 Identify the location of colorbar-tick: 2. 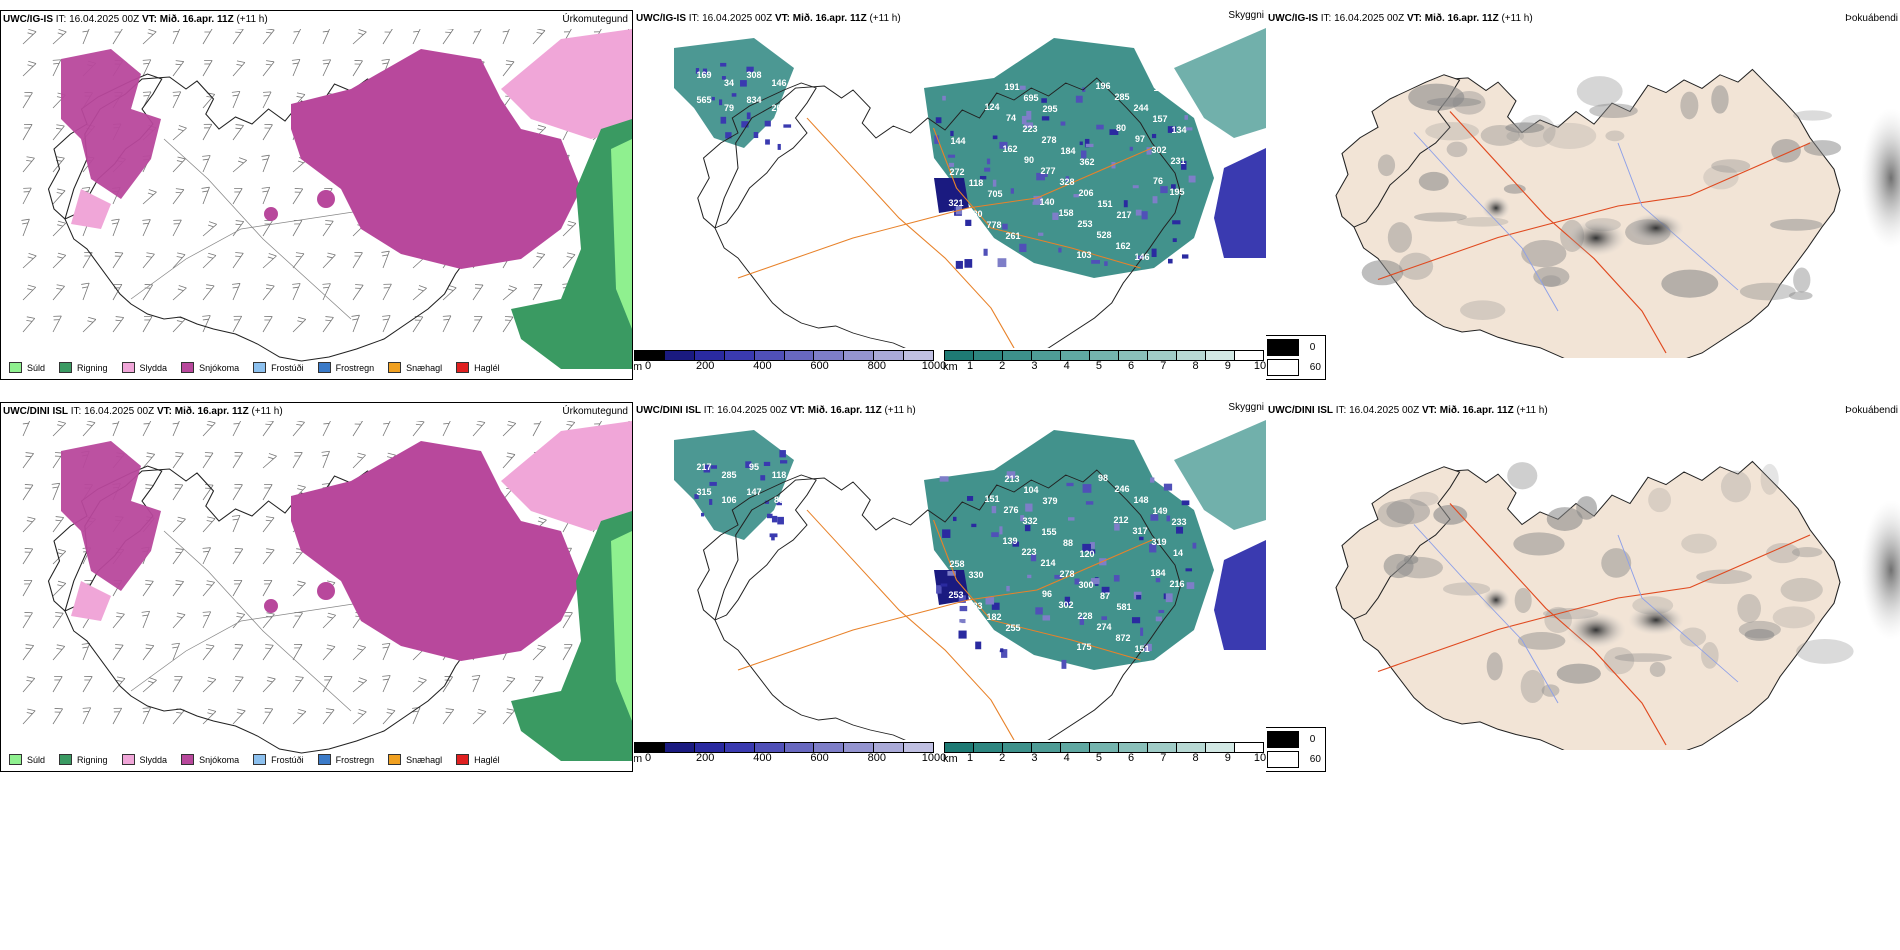
(1002, 758).